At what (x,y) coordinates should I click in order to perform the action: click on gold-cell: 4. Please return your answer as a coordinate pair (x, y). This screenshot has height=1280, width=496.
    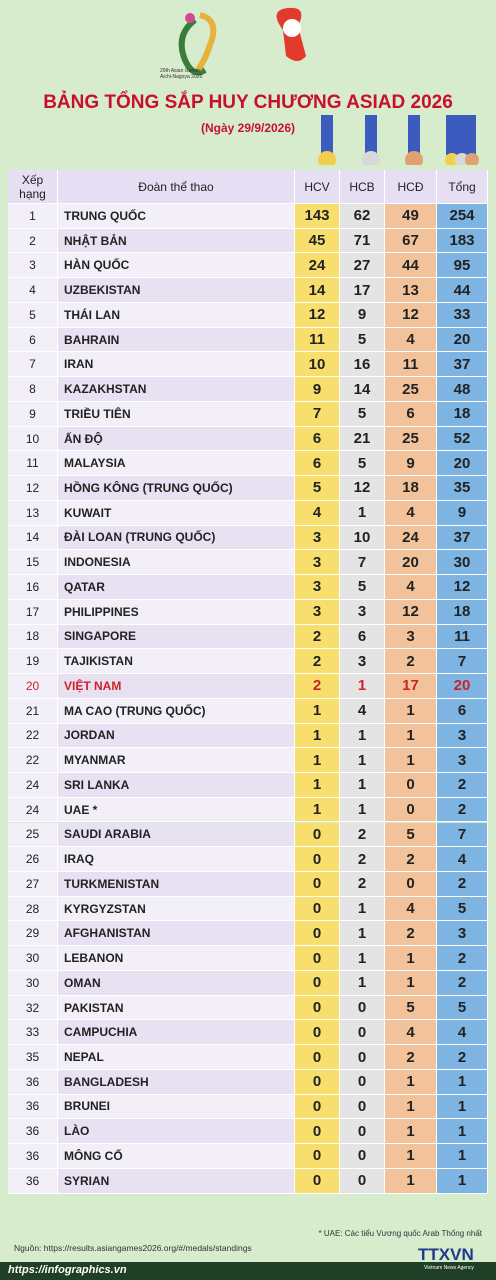
    Looking at the image, I should click on (317, 513).